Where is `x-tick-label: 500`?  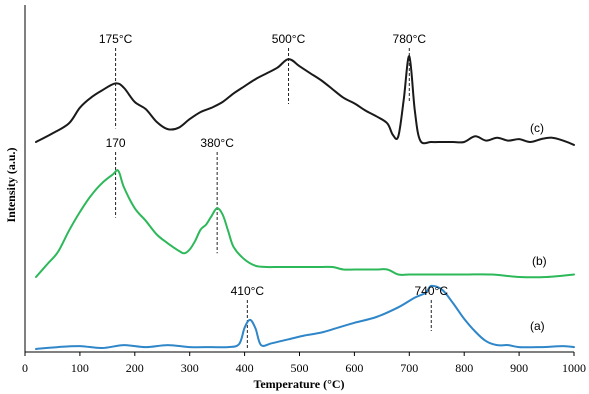 x-tick-label: 500 is located at coordinates (300, 368).